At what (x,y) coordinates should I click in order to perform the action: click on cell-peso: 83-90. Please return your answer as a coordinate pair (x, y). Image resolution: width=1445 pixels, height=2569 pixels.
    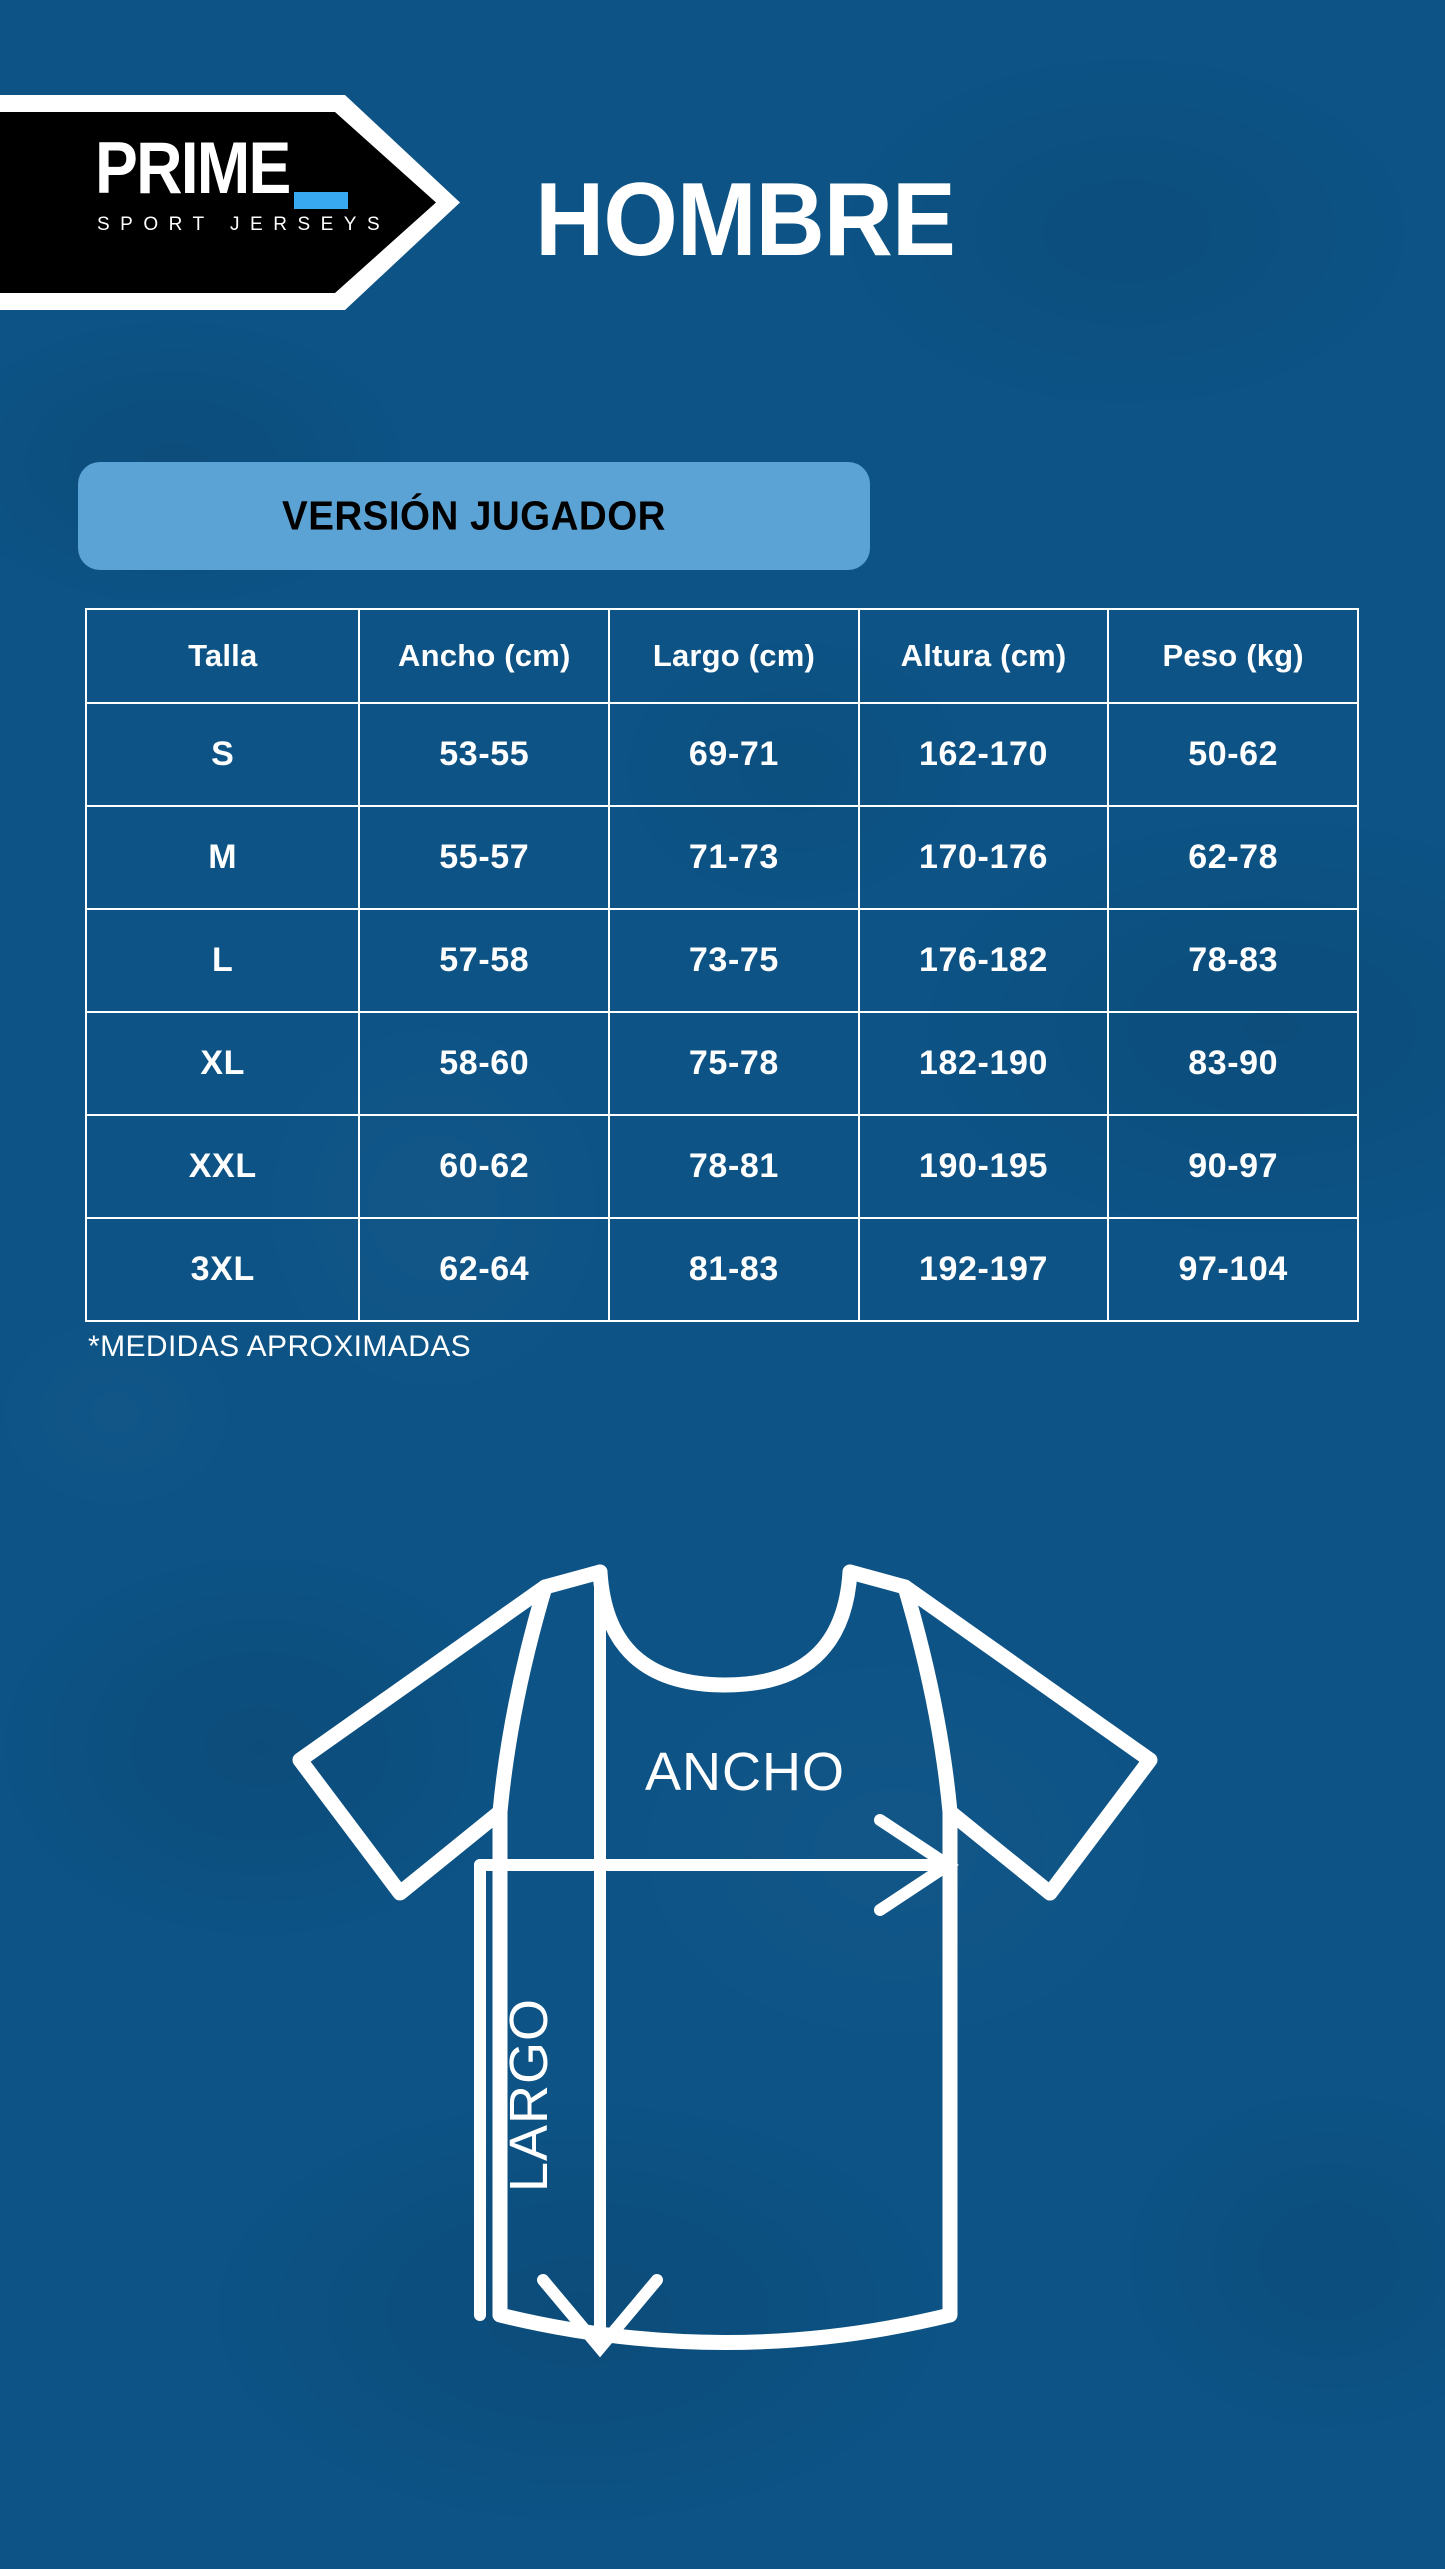
    Looking at the image, I should click on (1233, 1063).